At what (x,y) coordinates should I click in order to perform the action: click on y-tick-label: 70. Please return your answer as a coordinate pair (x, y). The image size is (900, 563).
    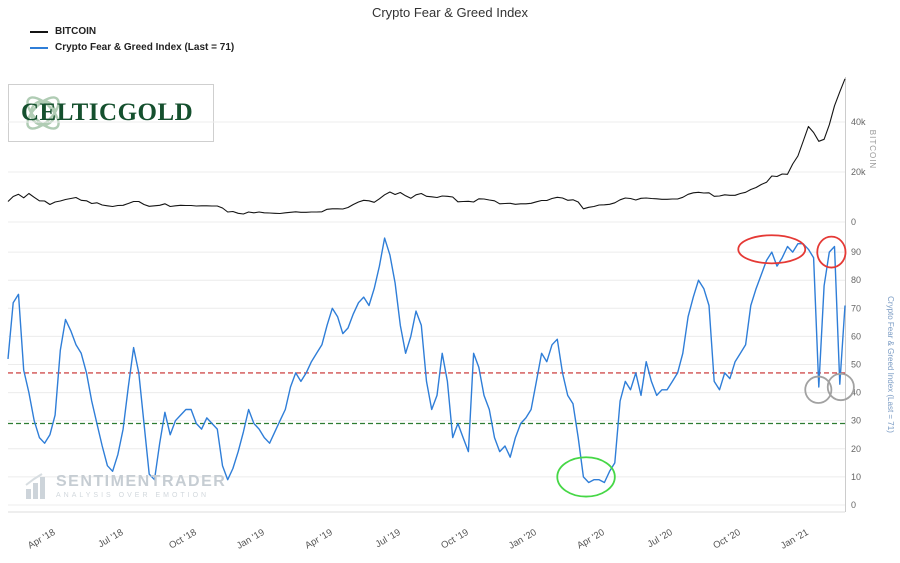
    Looking at the image, I should click on (856, 308).